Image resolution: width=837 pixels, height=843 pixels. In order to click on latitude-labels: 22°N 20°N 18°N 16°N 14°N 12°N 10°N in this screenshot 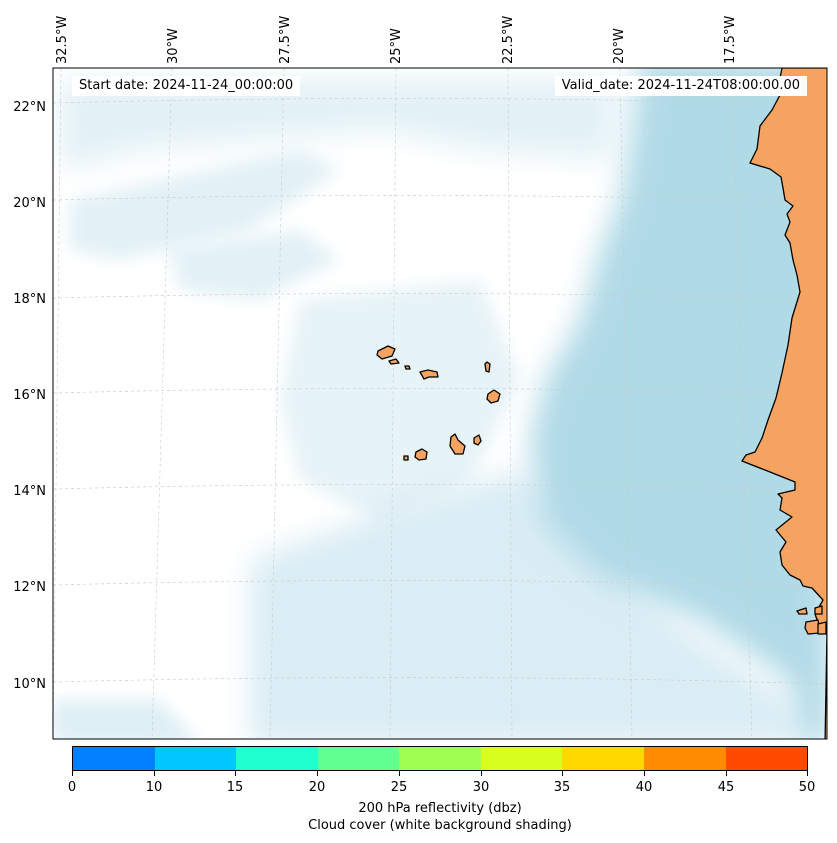, I will do `click(29, 396)`.